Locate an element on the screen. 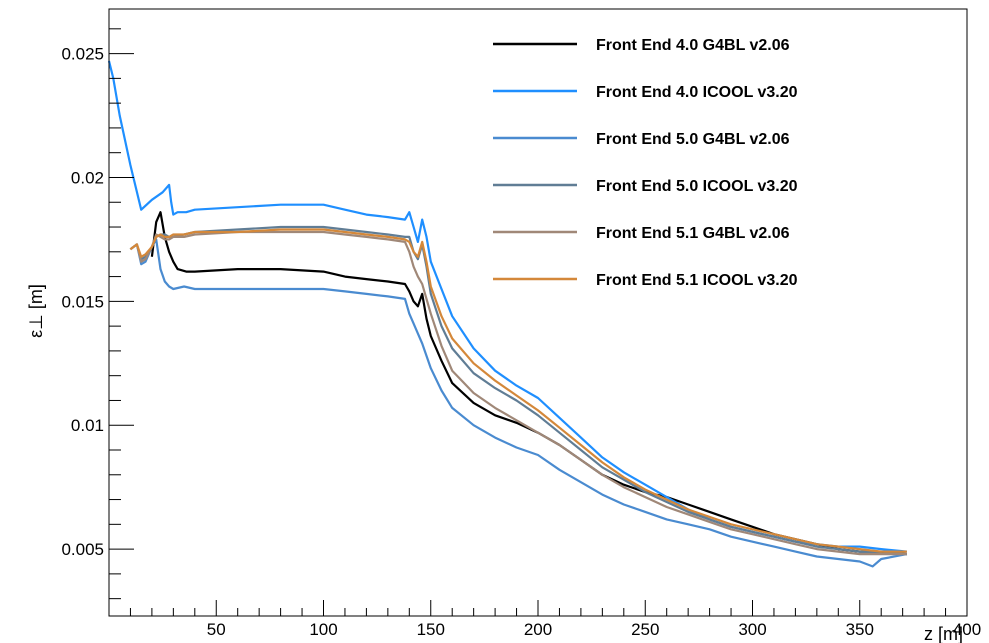 Image resolution: width=989 pixels, height=643 pixels. x-tick-label: 200 is located at coordinates (538, 629).